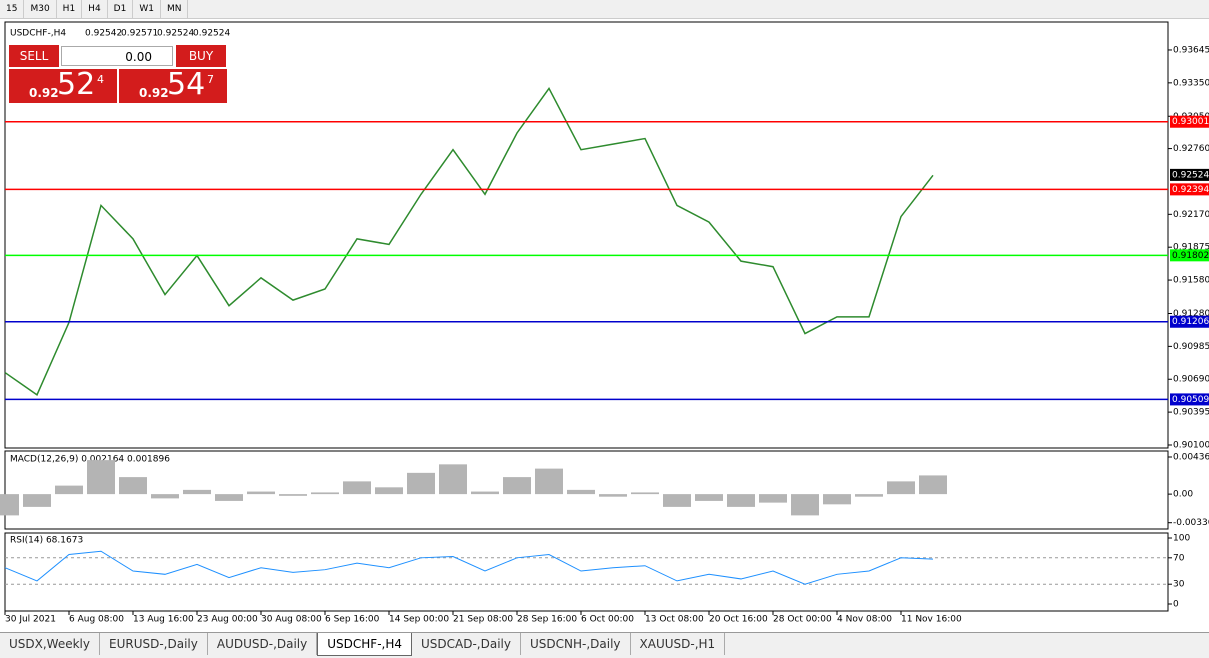  I want to click on buy-price-point: 7, so click(210, 79).